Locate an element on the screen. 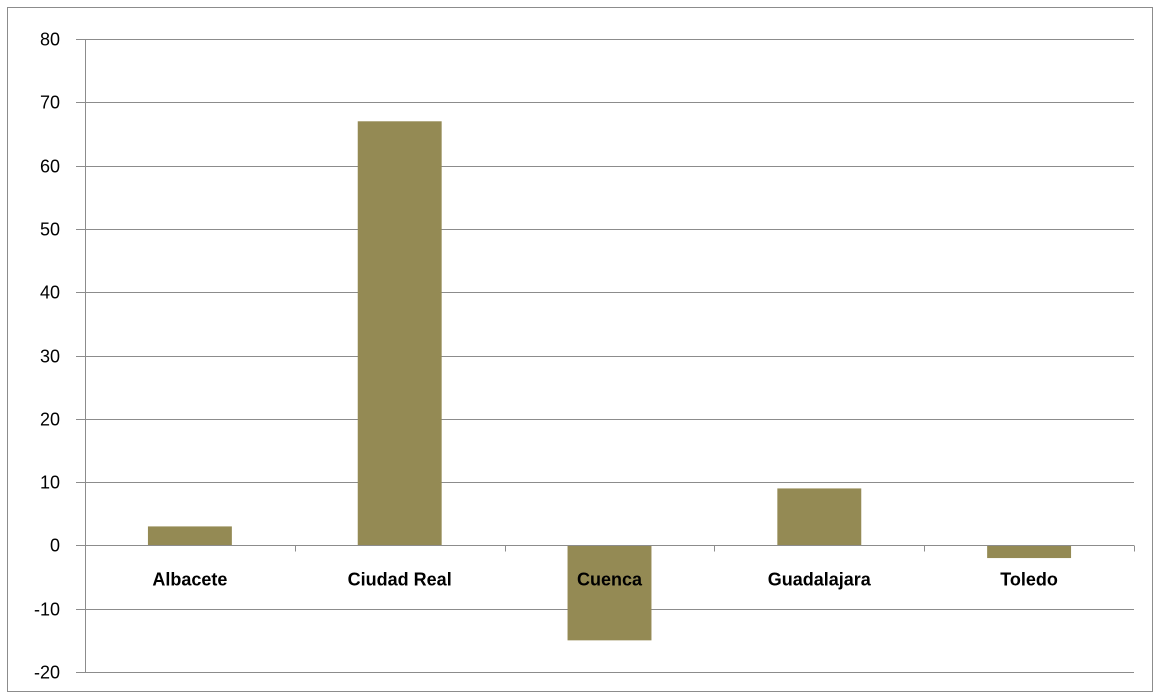  y-tick-label-80: 80 is located at coordinates (50, 40).